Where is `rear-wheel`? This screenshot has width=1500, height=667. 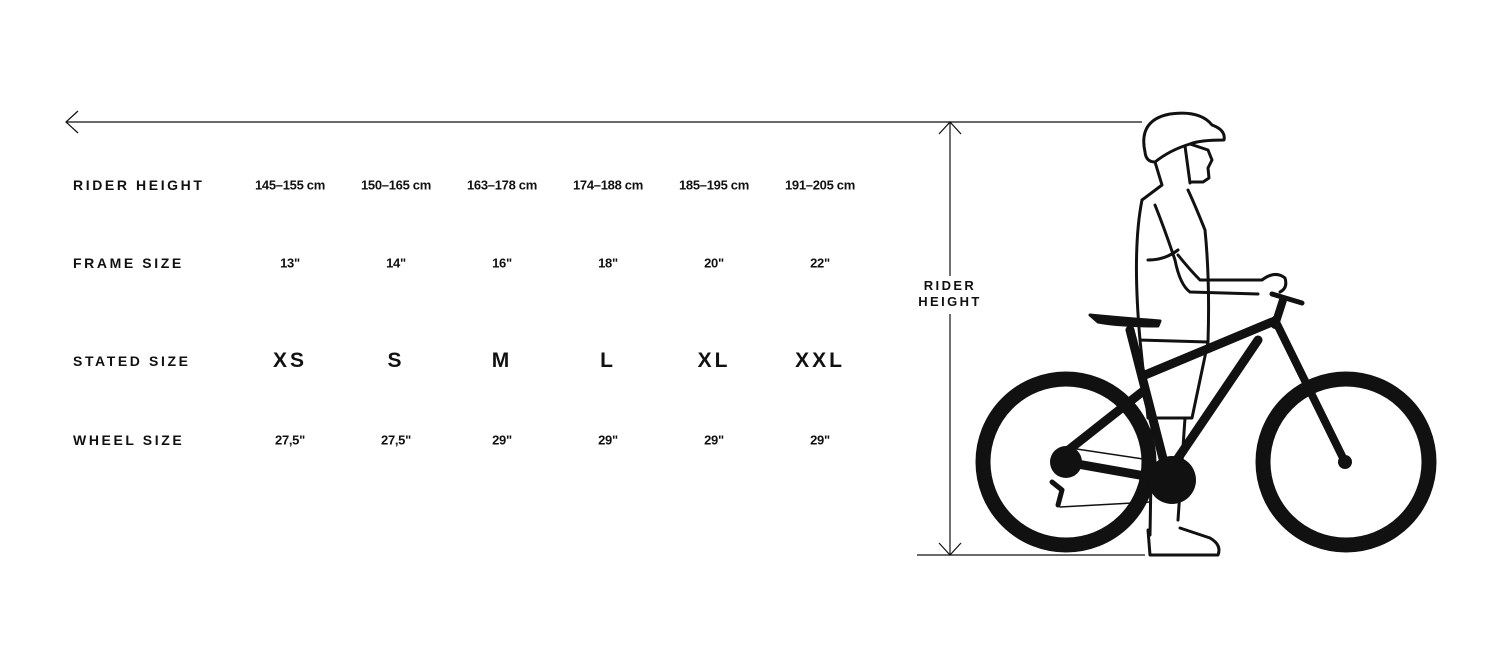 rear-wheel is located at coordinates (1066, 462).